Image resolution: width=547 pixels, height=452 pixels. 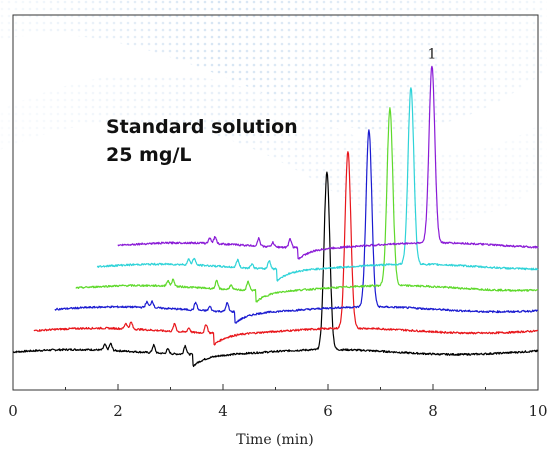 I want to click on annotation-line-2: 25 mg/L, so click(x=149, y=155).